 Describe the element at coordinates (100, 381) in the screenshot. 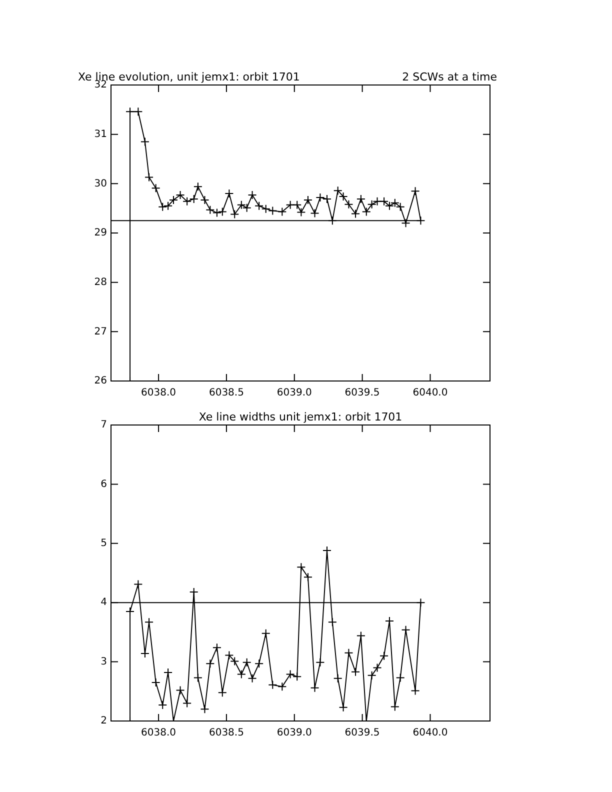

I see `y-tick-label: 26` at that location.